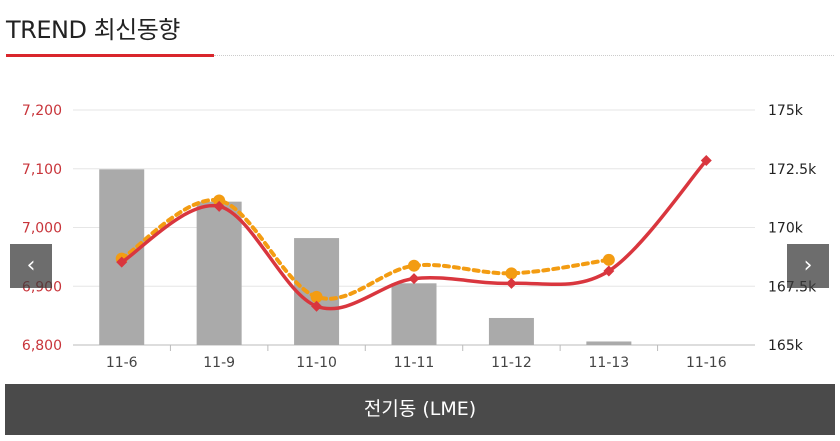 The width and height of the screenshot is (840, 441). I want to click on next-arrow-button: ›, so click(808, 266).